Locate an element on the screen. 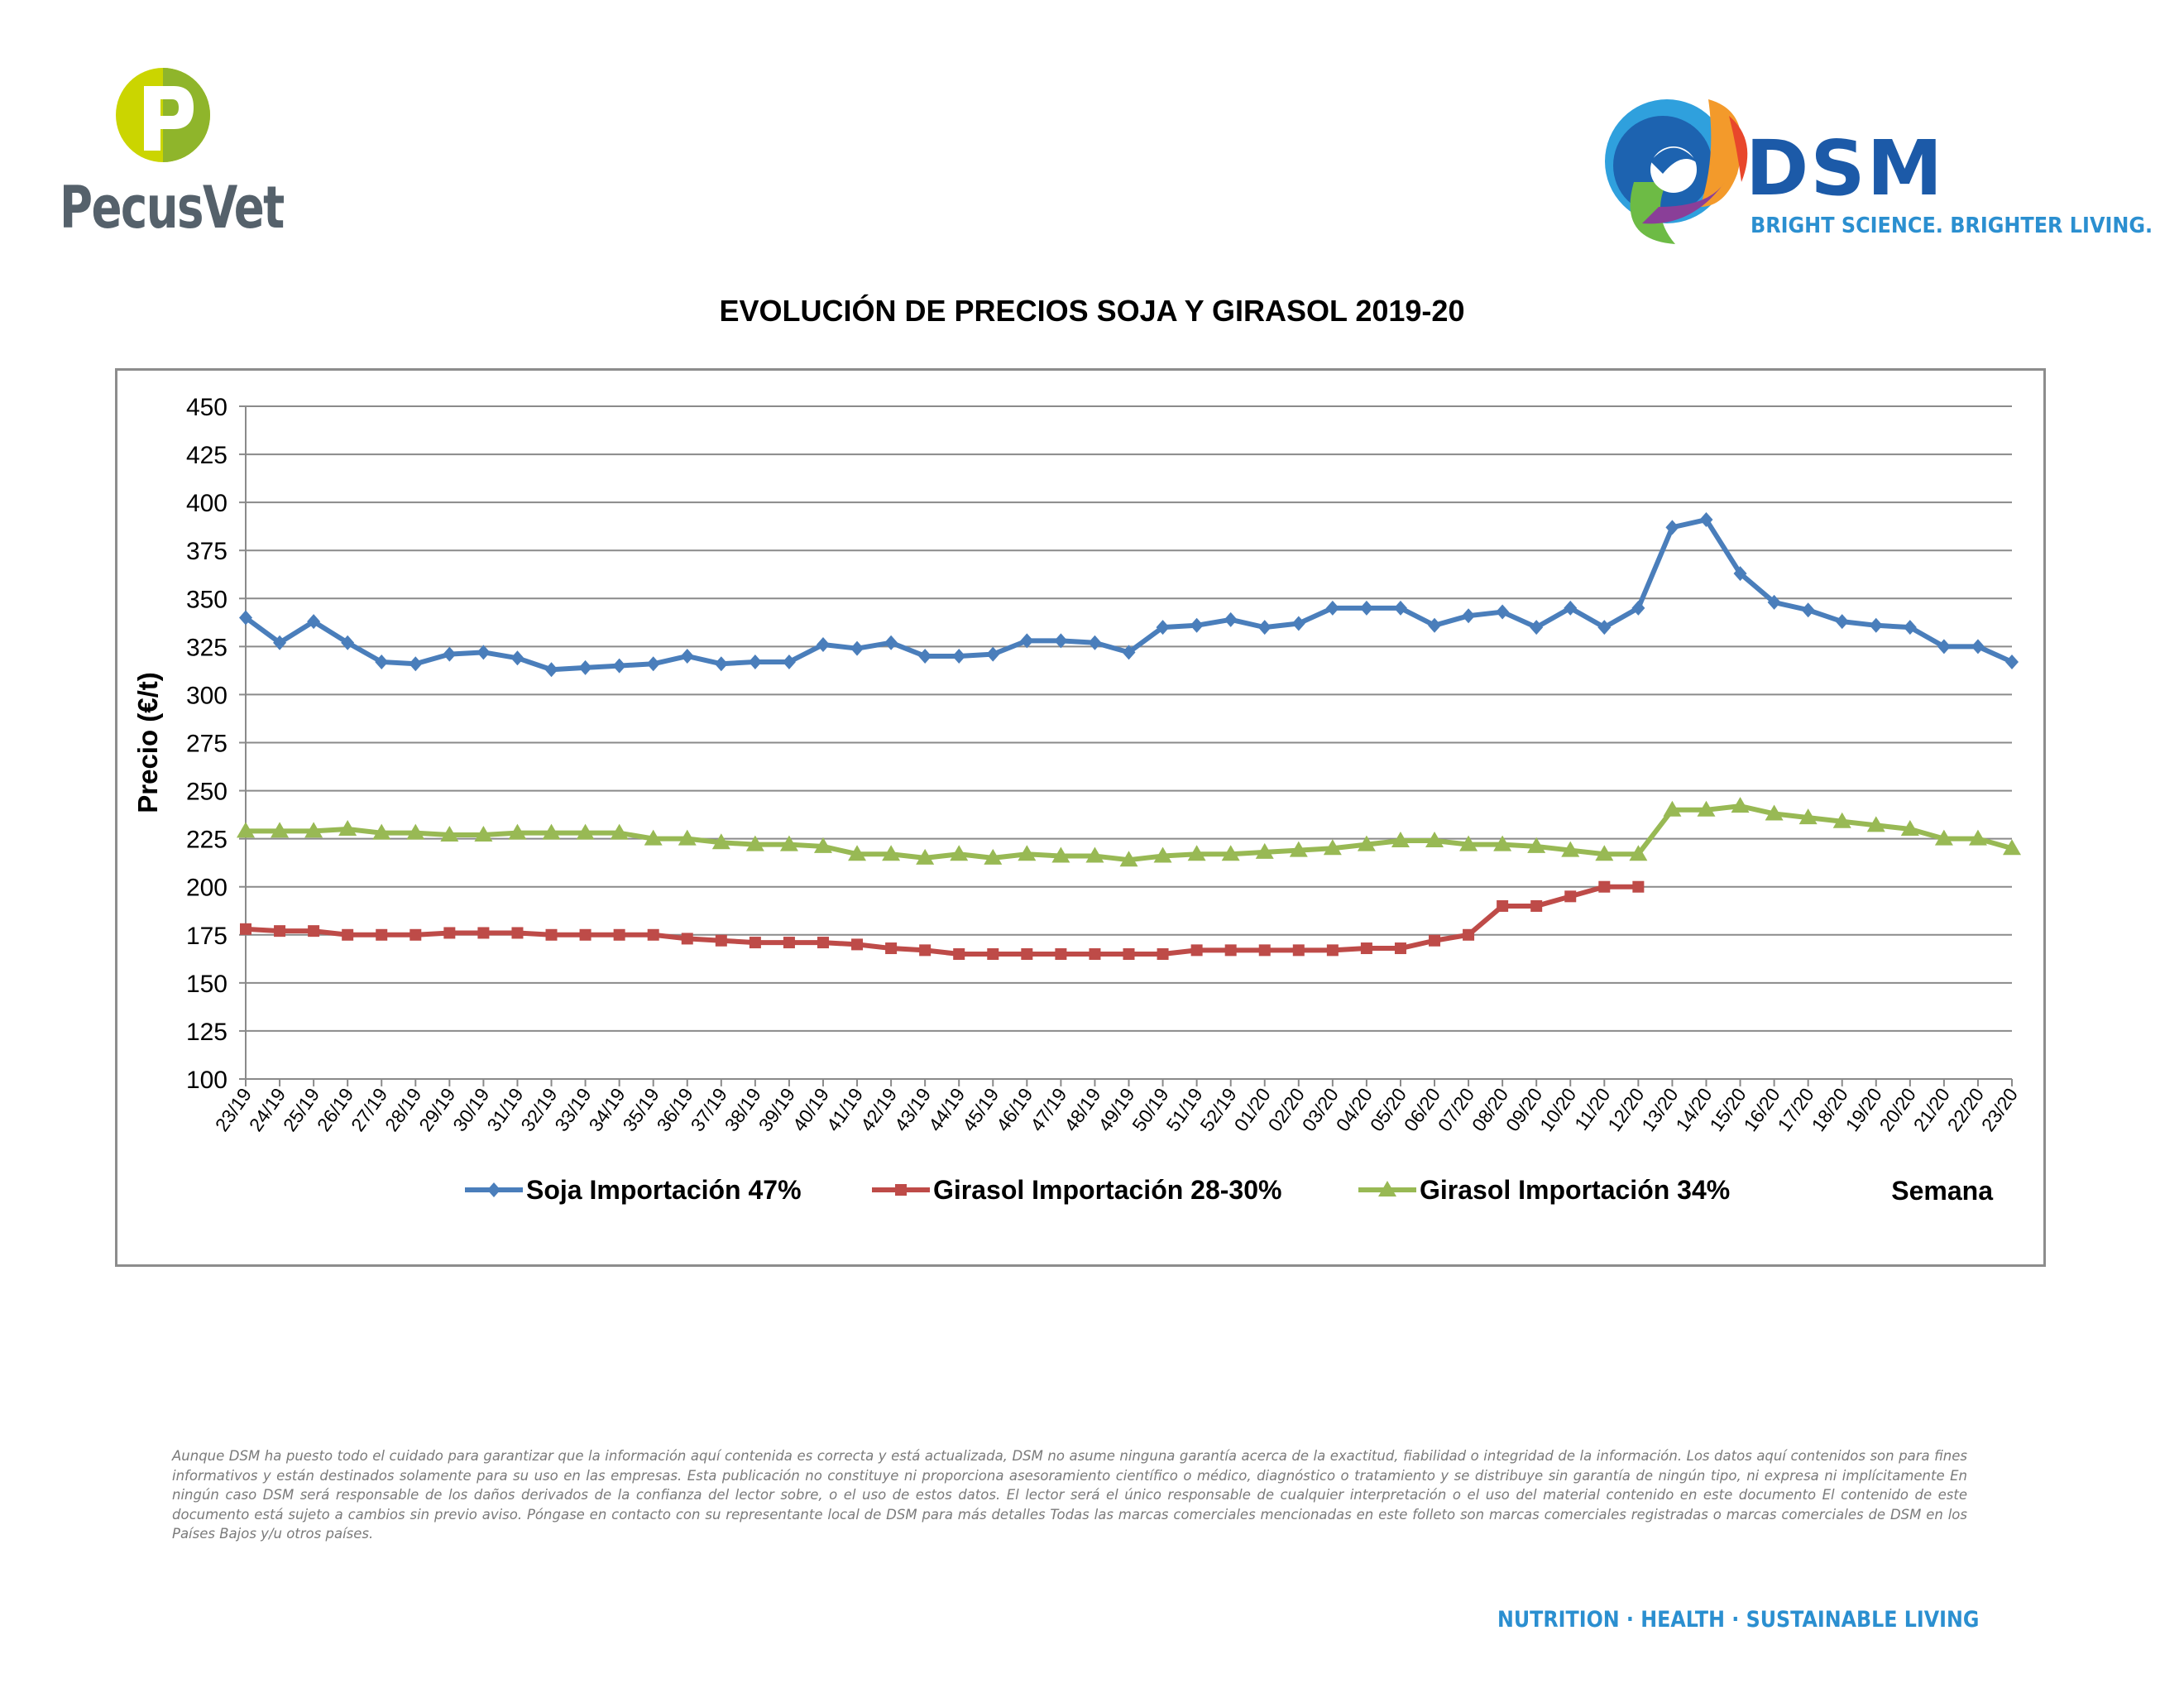  x-tick-label: 29/19 is located at coordinates (436, 1109).